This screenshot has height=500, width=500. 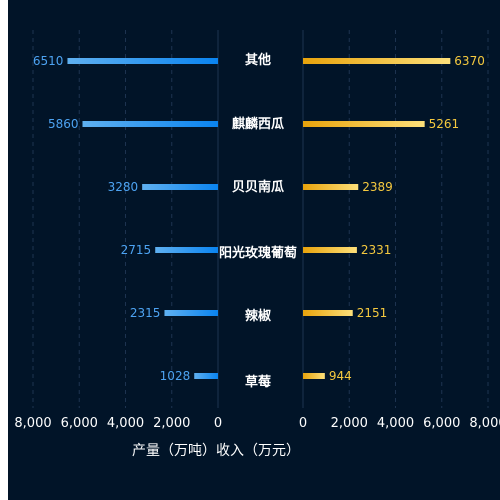 What do you see at coordinates (48, 61) in the screenshot?
I see `left-value-label: 6510` at bounding box center [48, 61].